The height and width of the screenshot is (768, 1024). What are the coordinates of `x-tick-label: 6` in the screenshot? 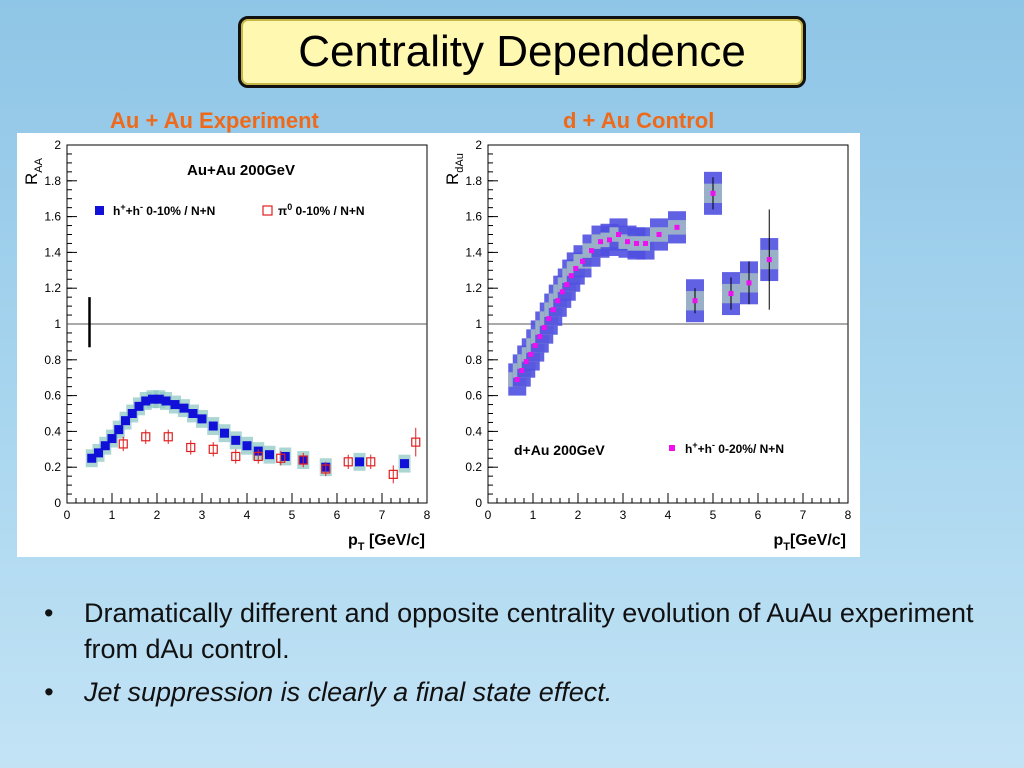 It's located at (758, 515).